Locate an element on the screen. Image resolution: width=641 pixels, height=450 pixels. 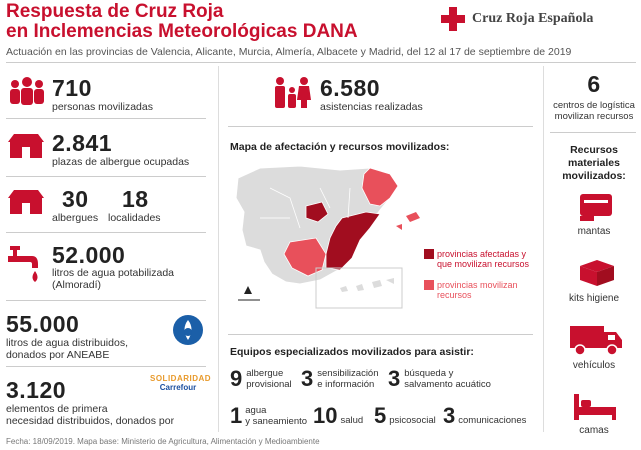
header-divider is located at coordinates (321, 62).